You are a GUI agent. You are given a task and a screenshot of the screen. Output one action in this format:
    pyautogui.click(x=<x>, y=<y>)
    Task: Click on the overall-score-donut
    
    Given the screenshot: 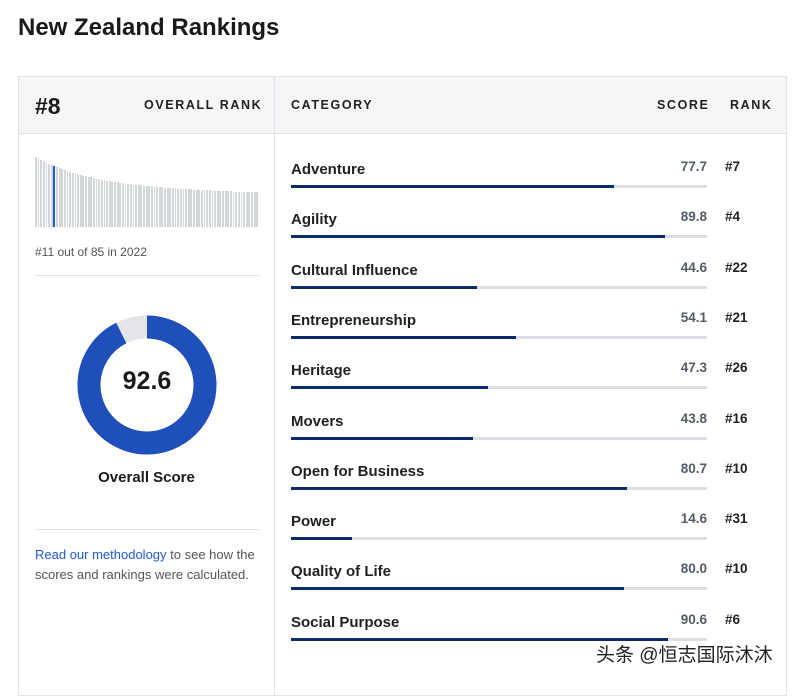 What is the action you would take?
    pyautogui.click(x=147, y=385)
    